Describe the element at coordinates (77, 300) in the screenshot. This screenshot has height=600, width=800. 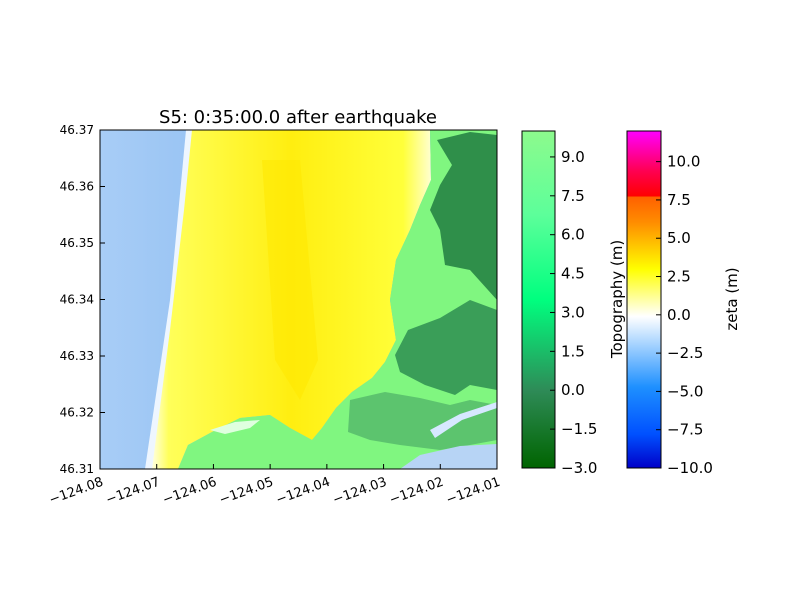
I see `y-tick-label: 46.34` at that location.